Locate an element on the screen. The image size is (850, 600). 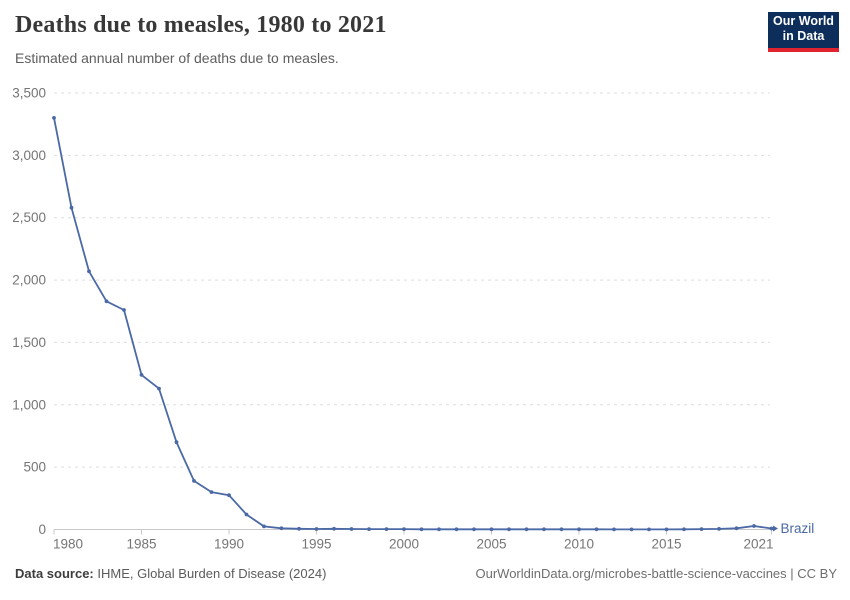
logo-line-2: in Data is located at coordinates (803, 36).